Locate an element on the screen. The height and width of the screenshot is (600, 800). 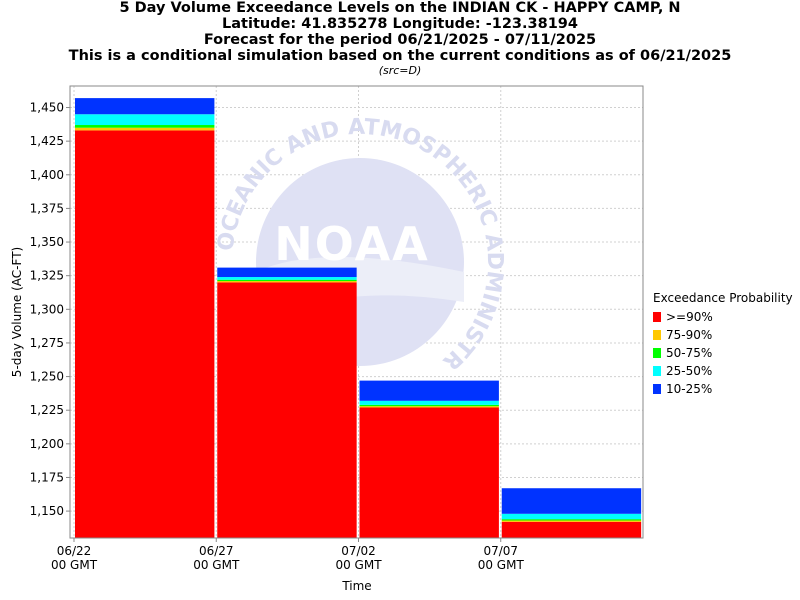
legend-item: 75-90% is located at coordinates (723, 335).